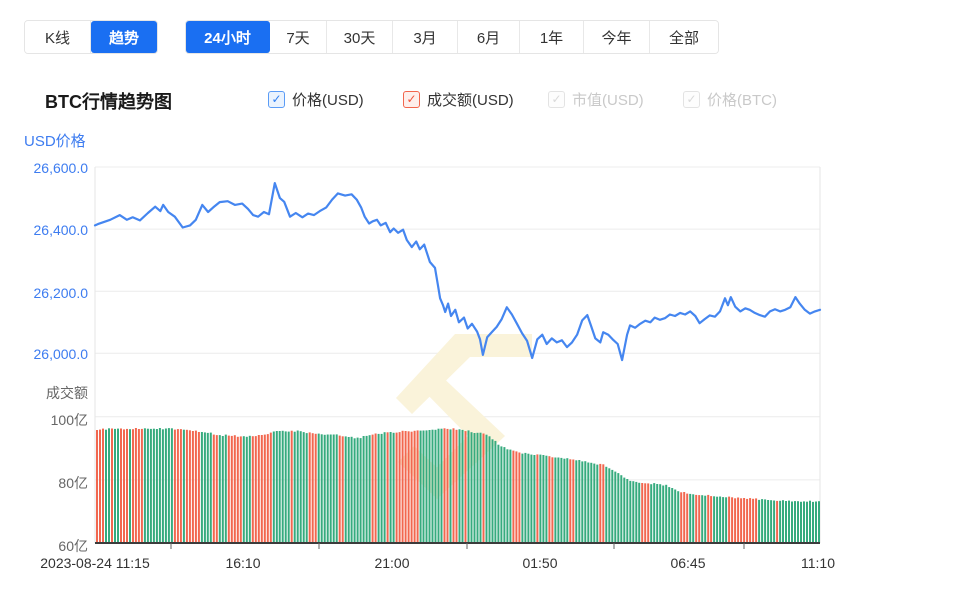  I want to click on price-tick-label: 26,400.0, so click(61, 230).